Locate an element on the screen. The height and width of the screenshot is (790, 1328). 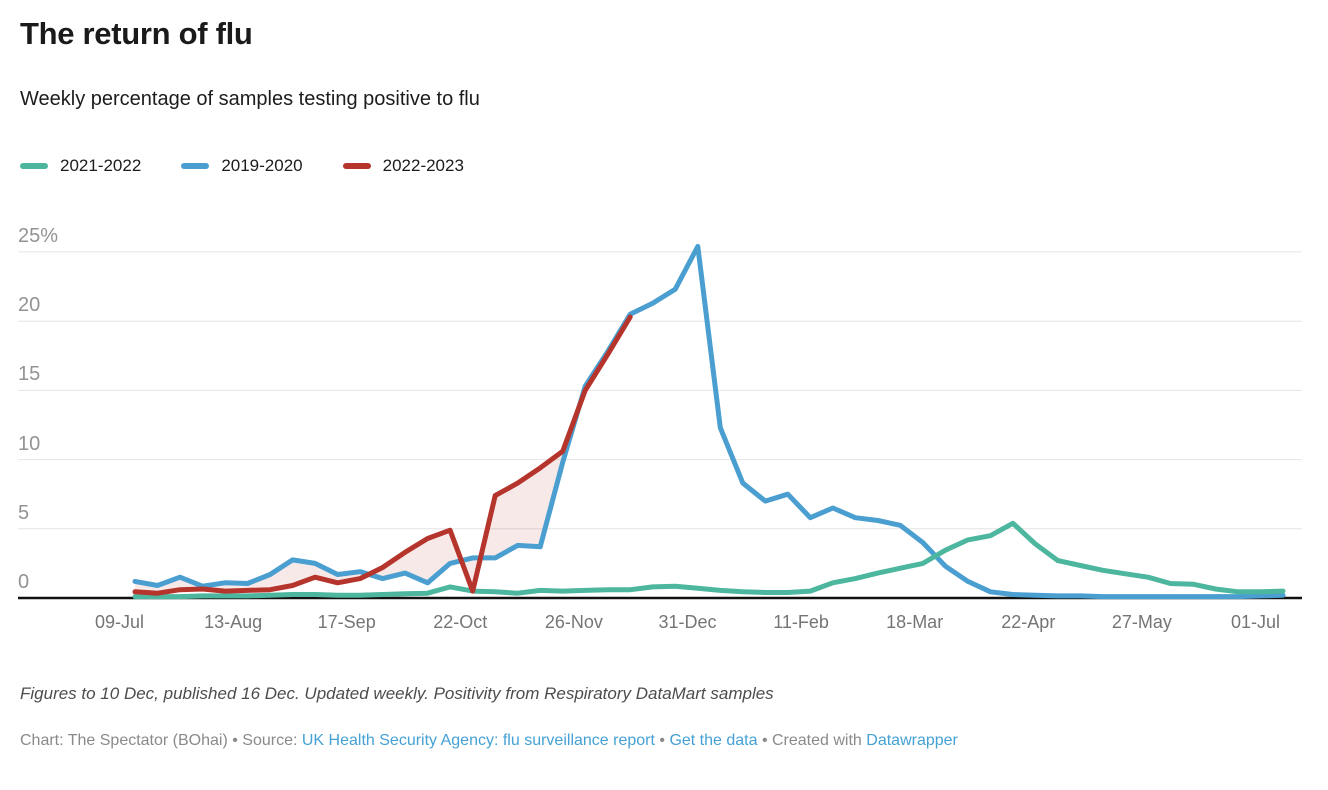
legend-label: 2022-2023 is located at coordinates (423, 165).